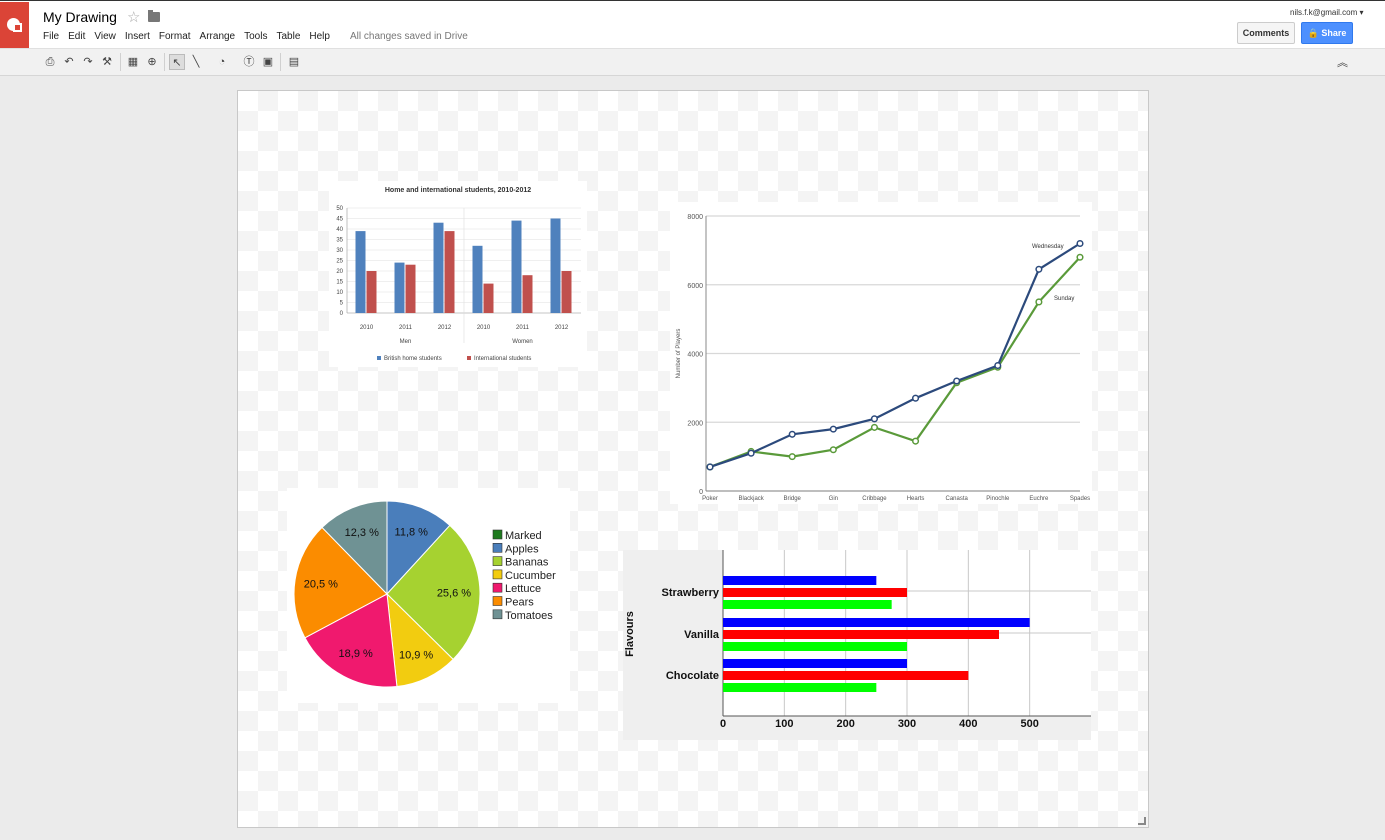 Image resolution: width=1385 pixels, height=840 pixels. What do you see at coordinates (133, 62) in the screenshot?
I see `select-all-icon: ▦` at bounding box center [133, 62].